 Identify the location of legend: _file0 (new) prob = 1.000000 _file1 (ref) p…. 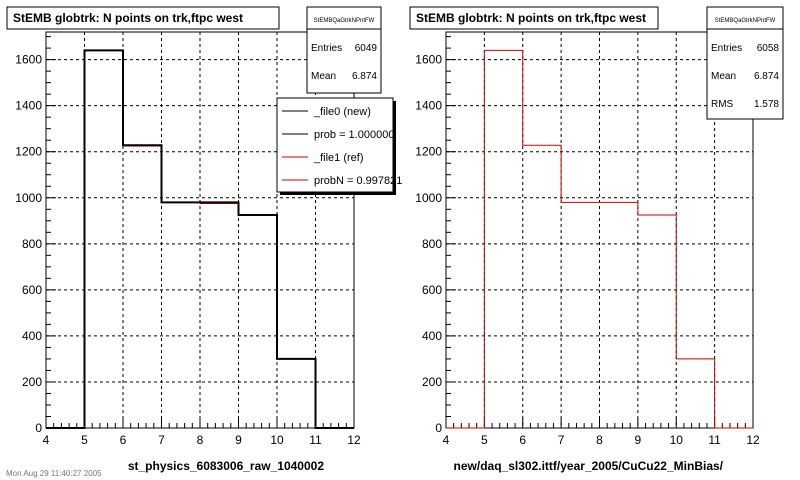
(339, 145).